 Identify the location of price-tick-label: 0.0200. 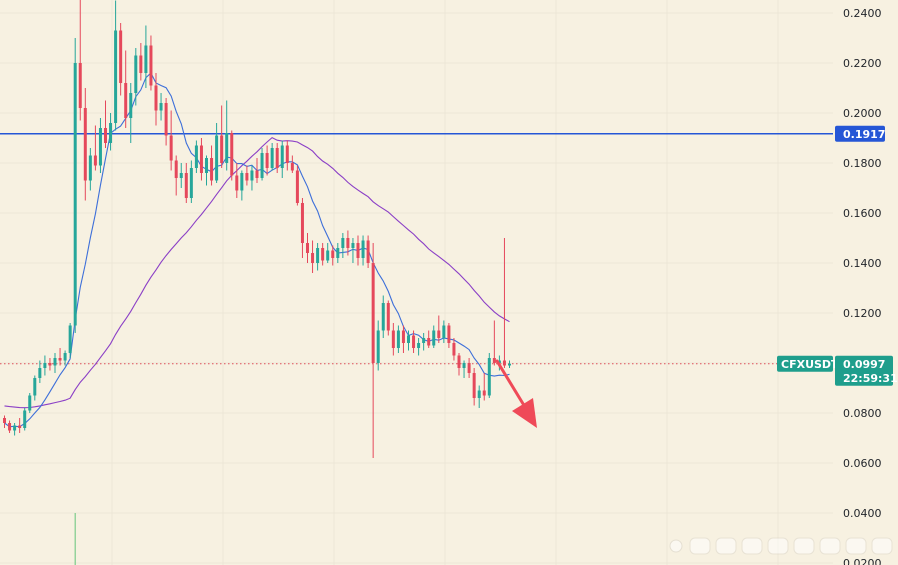
(862, 561).